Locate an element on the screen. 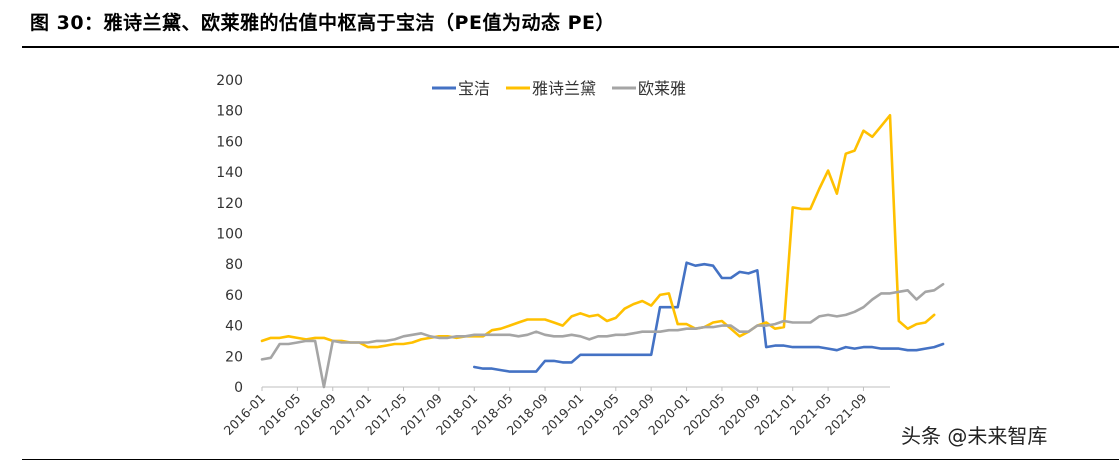 This screenshot has width=1119, height=463. y-axis: 0 20 40 60 80 100 120 140 160 180 200 is located at coordinates (229, 234).